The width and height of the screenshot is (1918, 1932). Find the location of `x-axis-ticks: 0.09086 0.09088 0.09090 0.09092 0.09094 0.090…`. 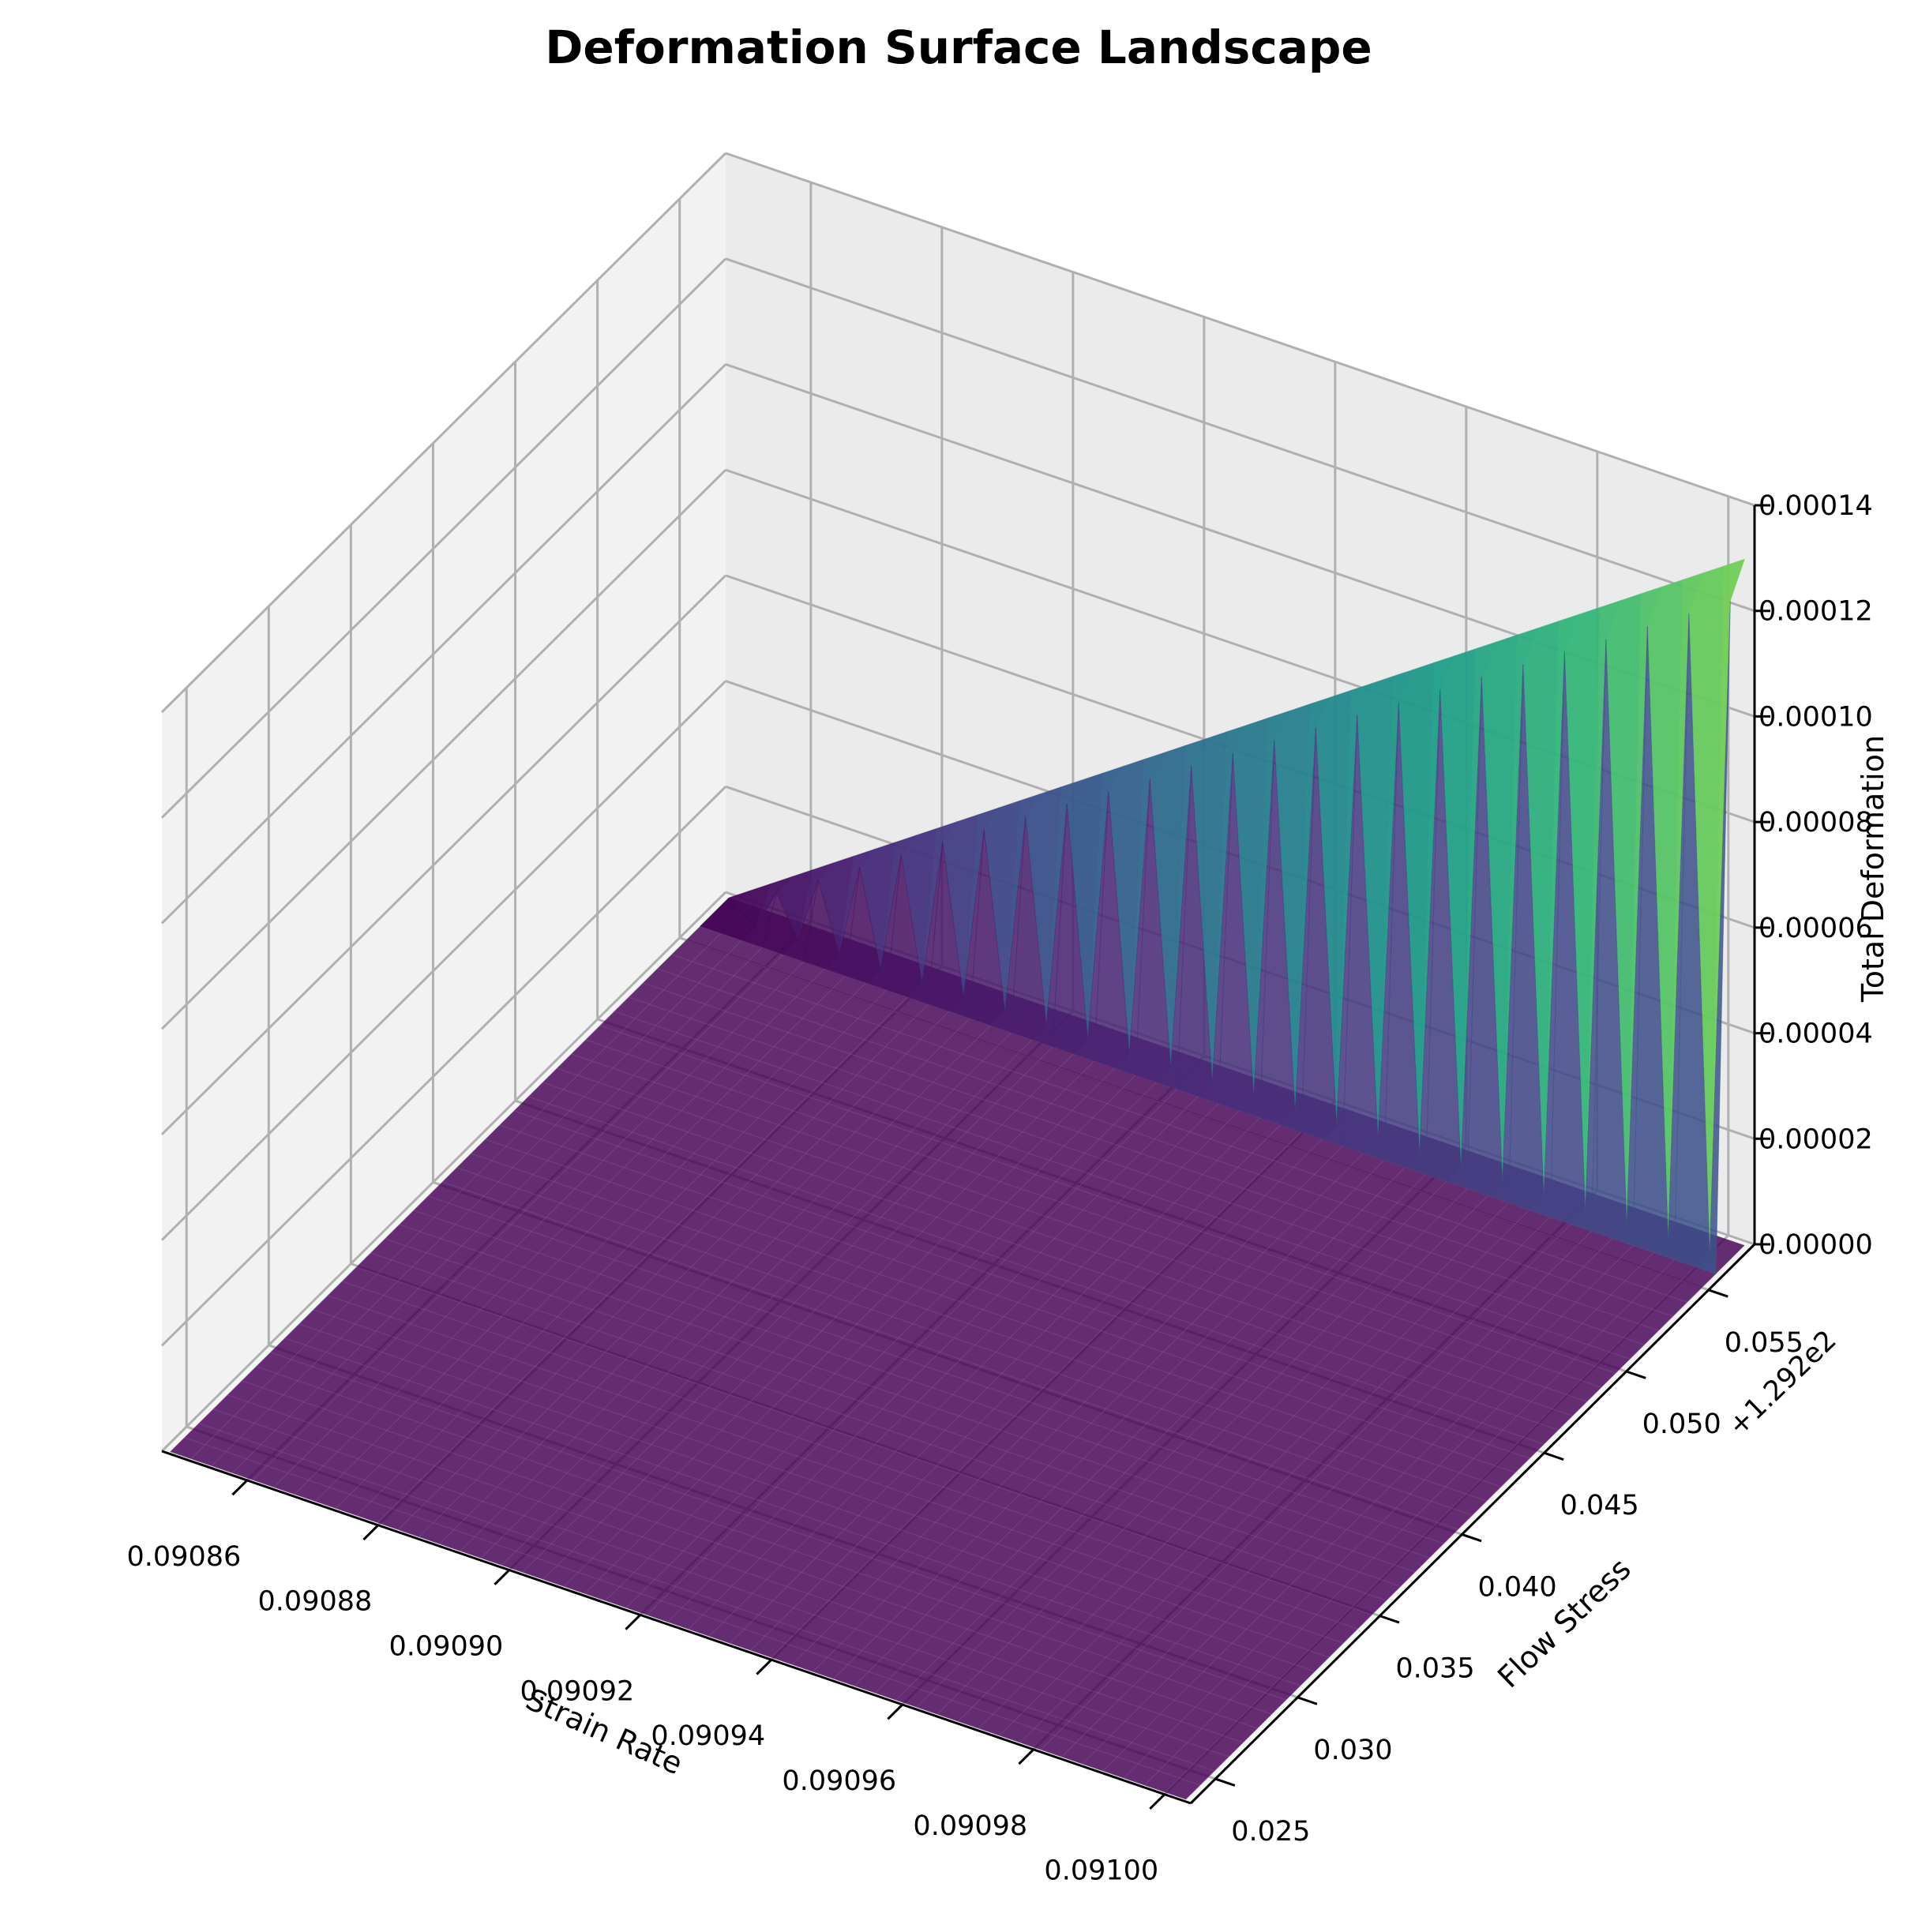

x-axis-ticks: 0.09086 0.09088 0.09090 0.09092 0.09094 0.090… is located at coordinates (646, 1683).